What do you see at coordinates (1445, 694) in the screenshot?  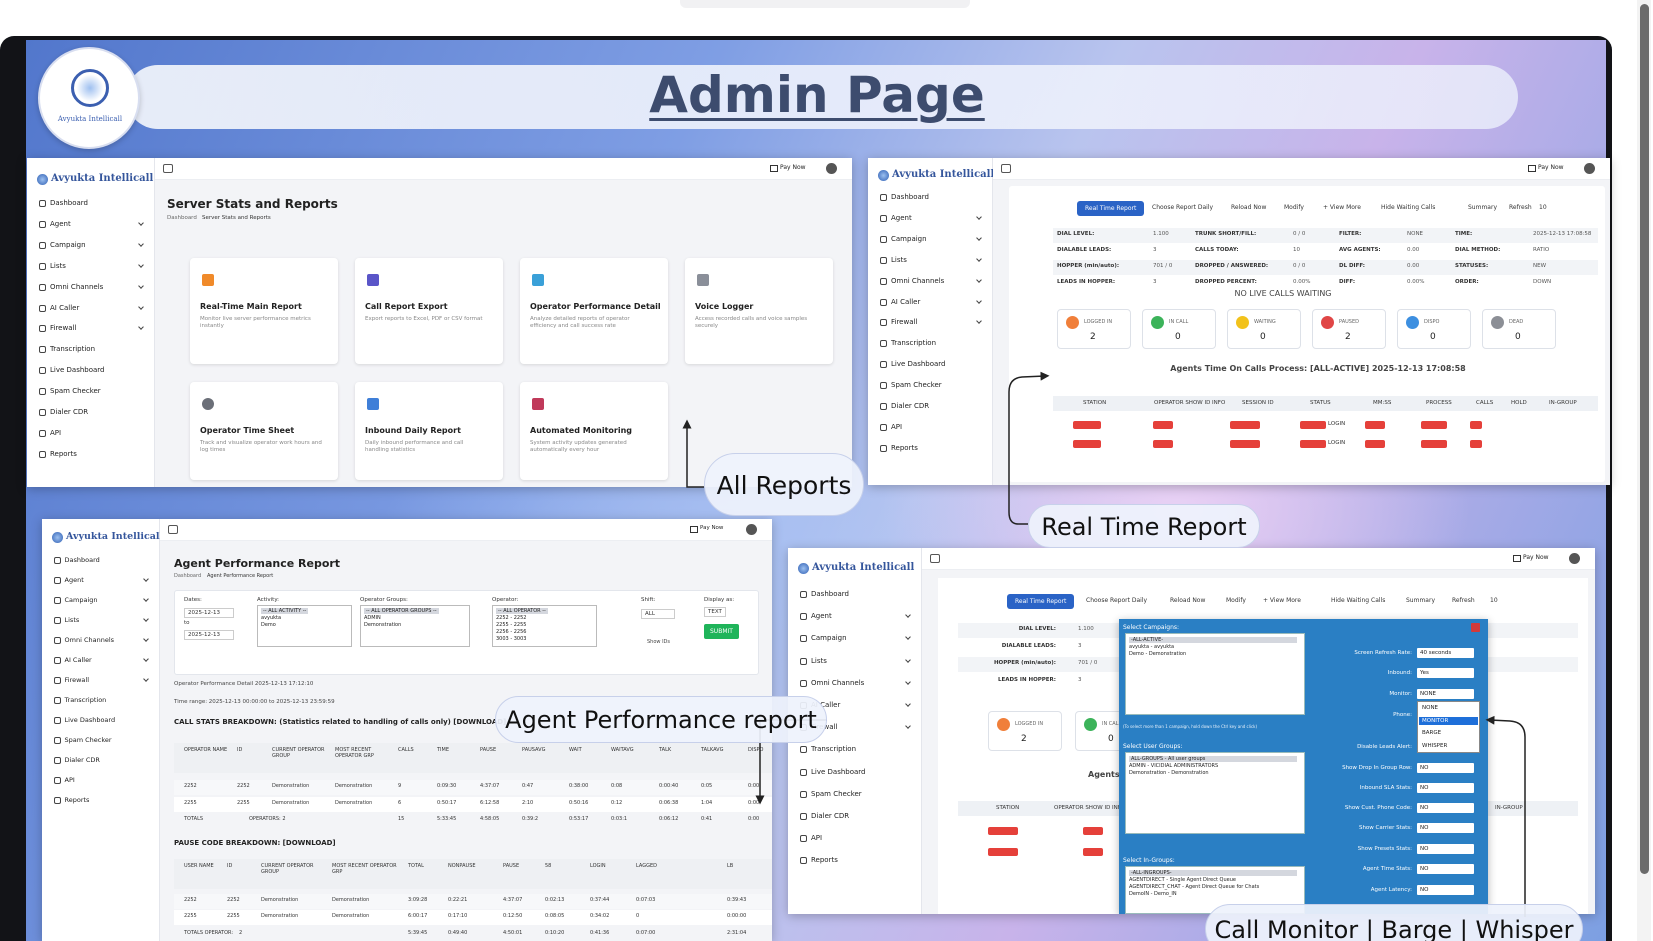 I see `field-select: NONE` at bounding box center [1445, 694].